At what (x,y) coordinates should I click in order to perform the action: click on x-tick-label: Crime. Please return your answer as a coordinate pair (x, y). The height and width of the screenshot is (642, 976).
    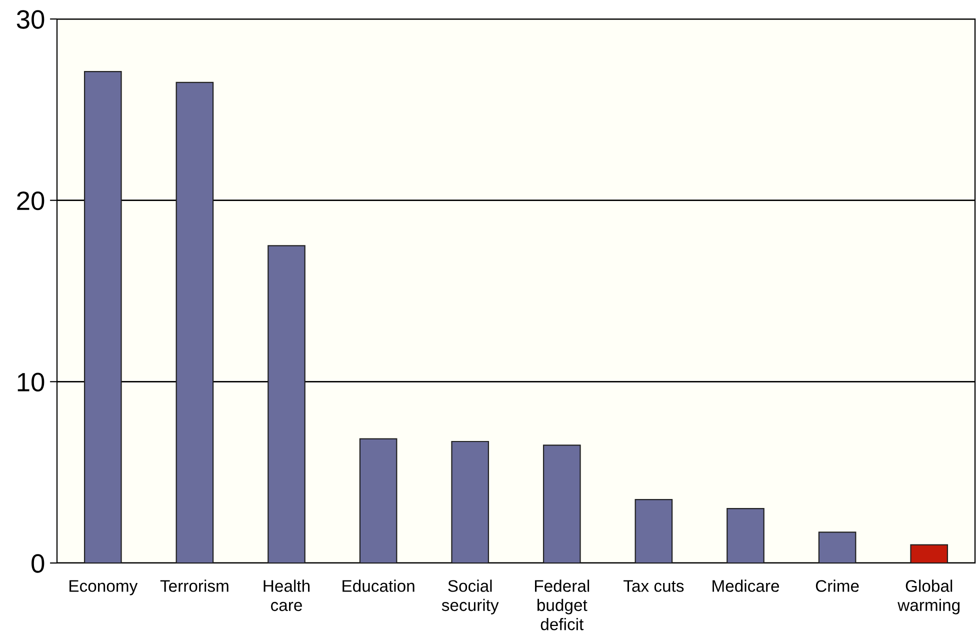
    Looking at the image, I should click on (837, 586).